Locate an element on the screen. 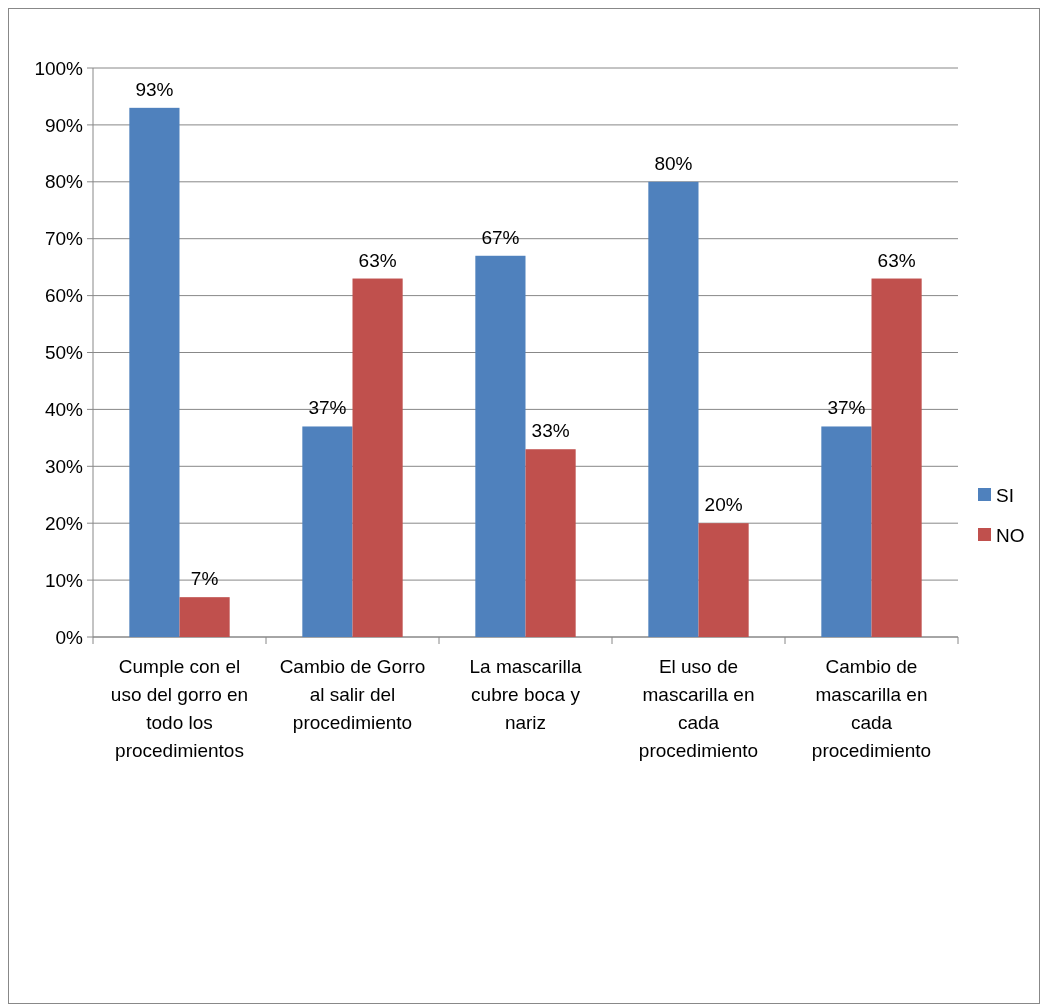 The width and height of the screenshot is (1040, 1004). legend-label: NO is located at coordinates (1010, 535).